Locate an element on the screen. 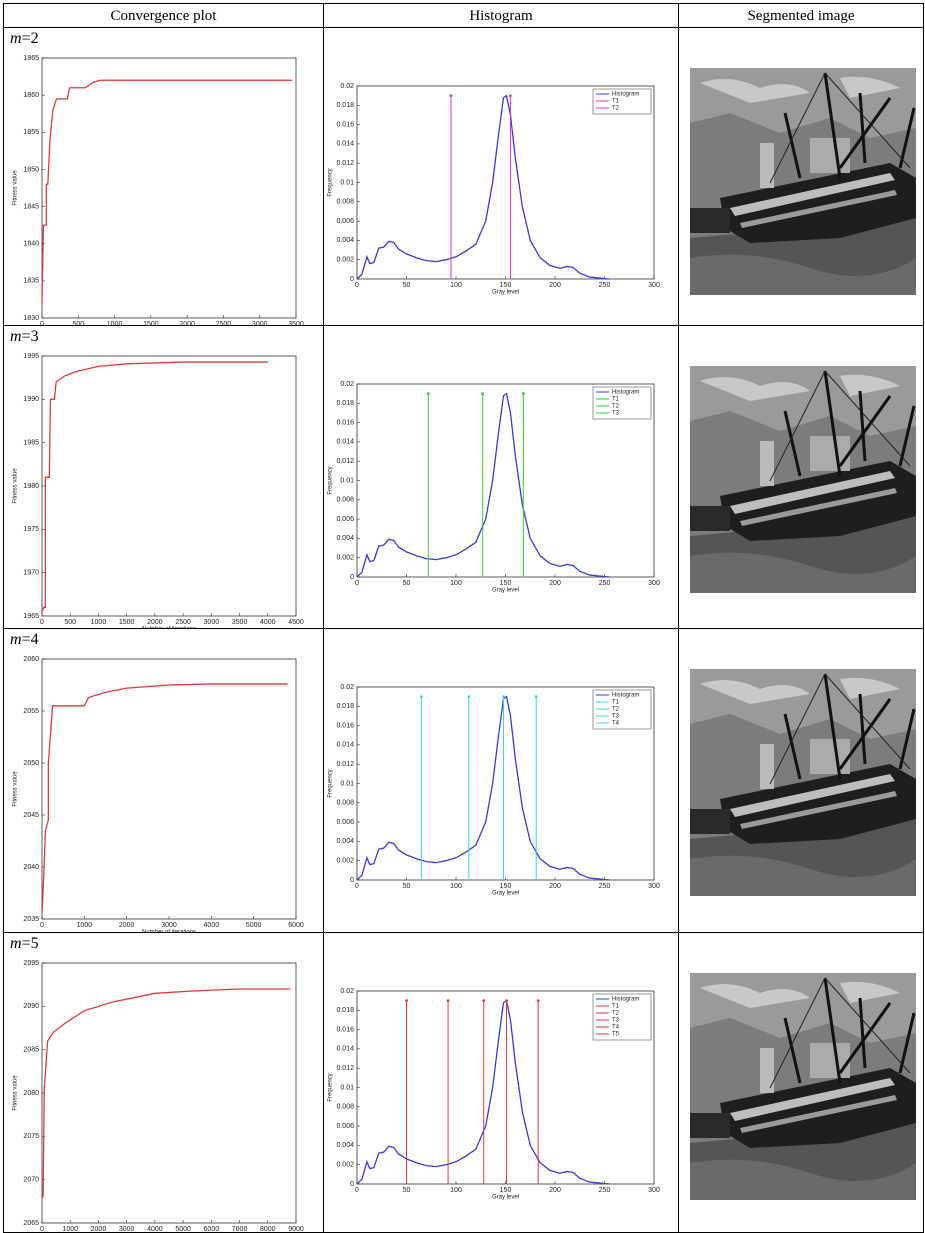  y-tick-label: 0.012 is located at coordinates (345, 461).